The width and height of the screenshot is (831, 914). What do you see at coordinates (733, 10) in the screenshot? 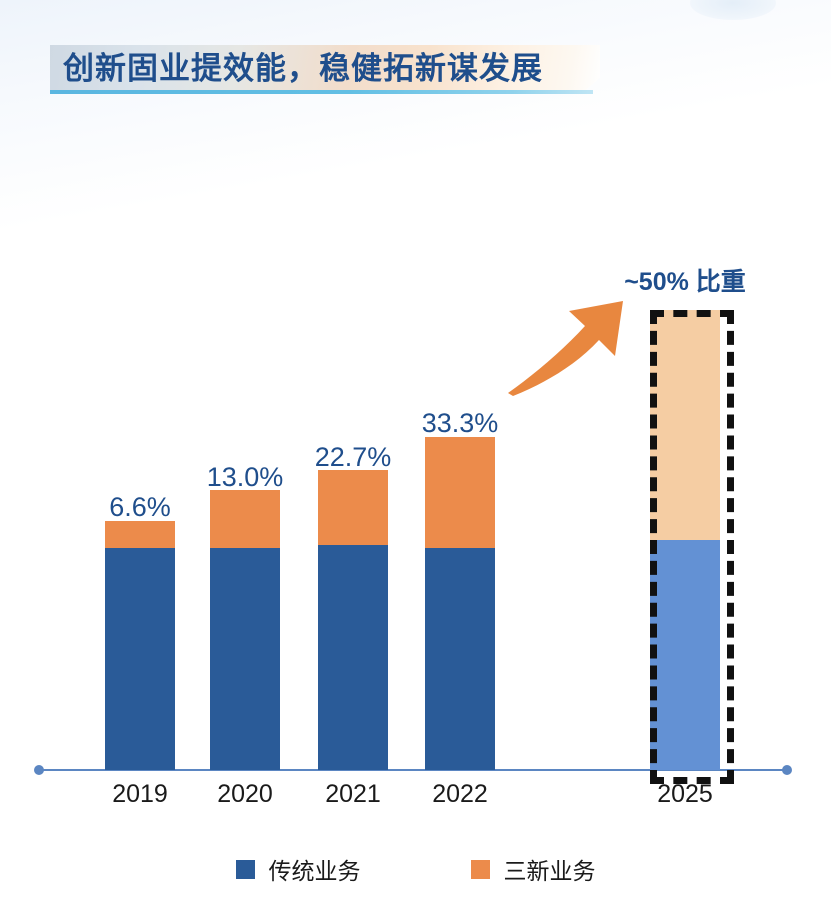
I see `decorative-top-glow` at bounding box center [733, 10].